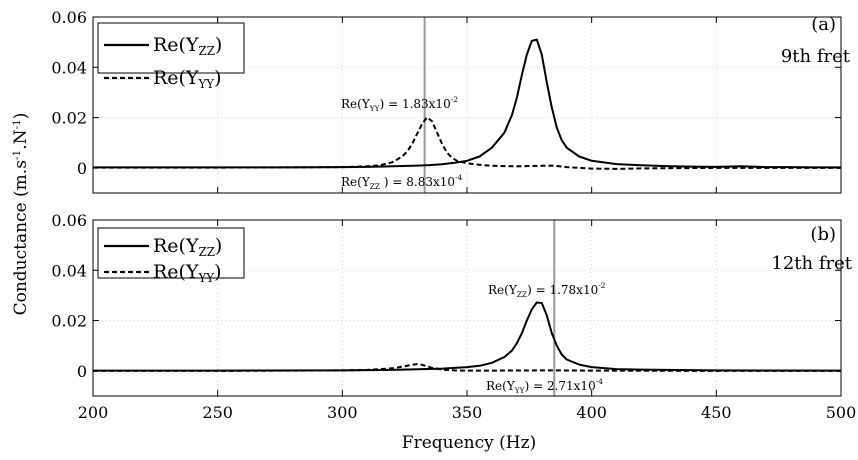 This screenshot has width=858, height=460. I want to click on panel-a-ytick-label: 0, so click(82, 168).